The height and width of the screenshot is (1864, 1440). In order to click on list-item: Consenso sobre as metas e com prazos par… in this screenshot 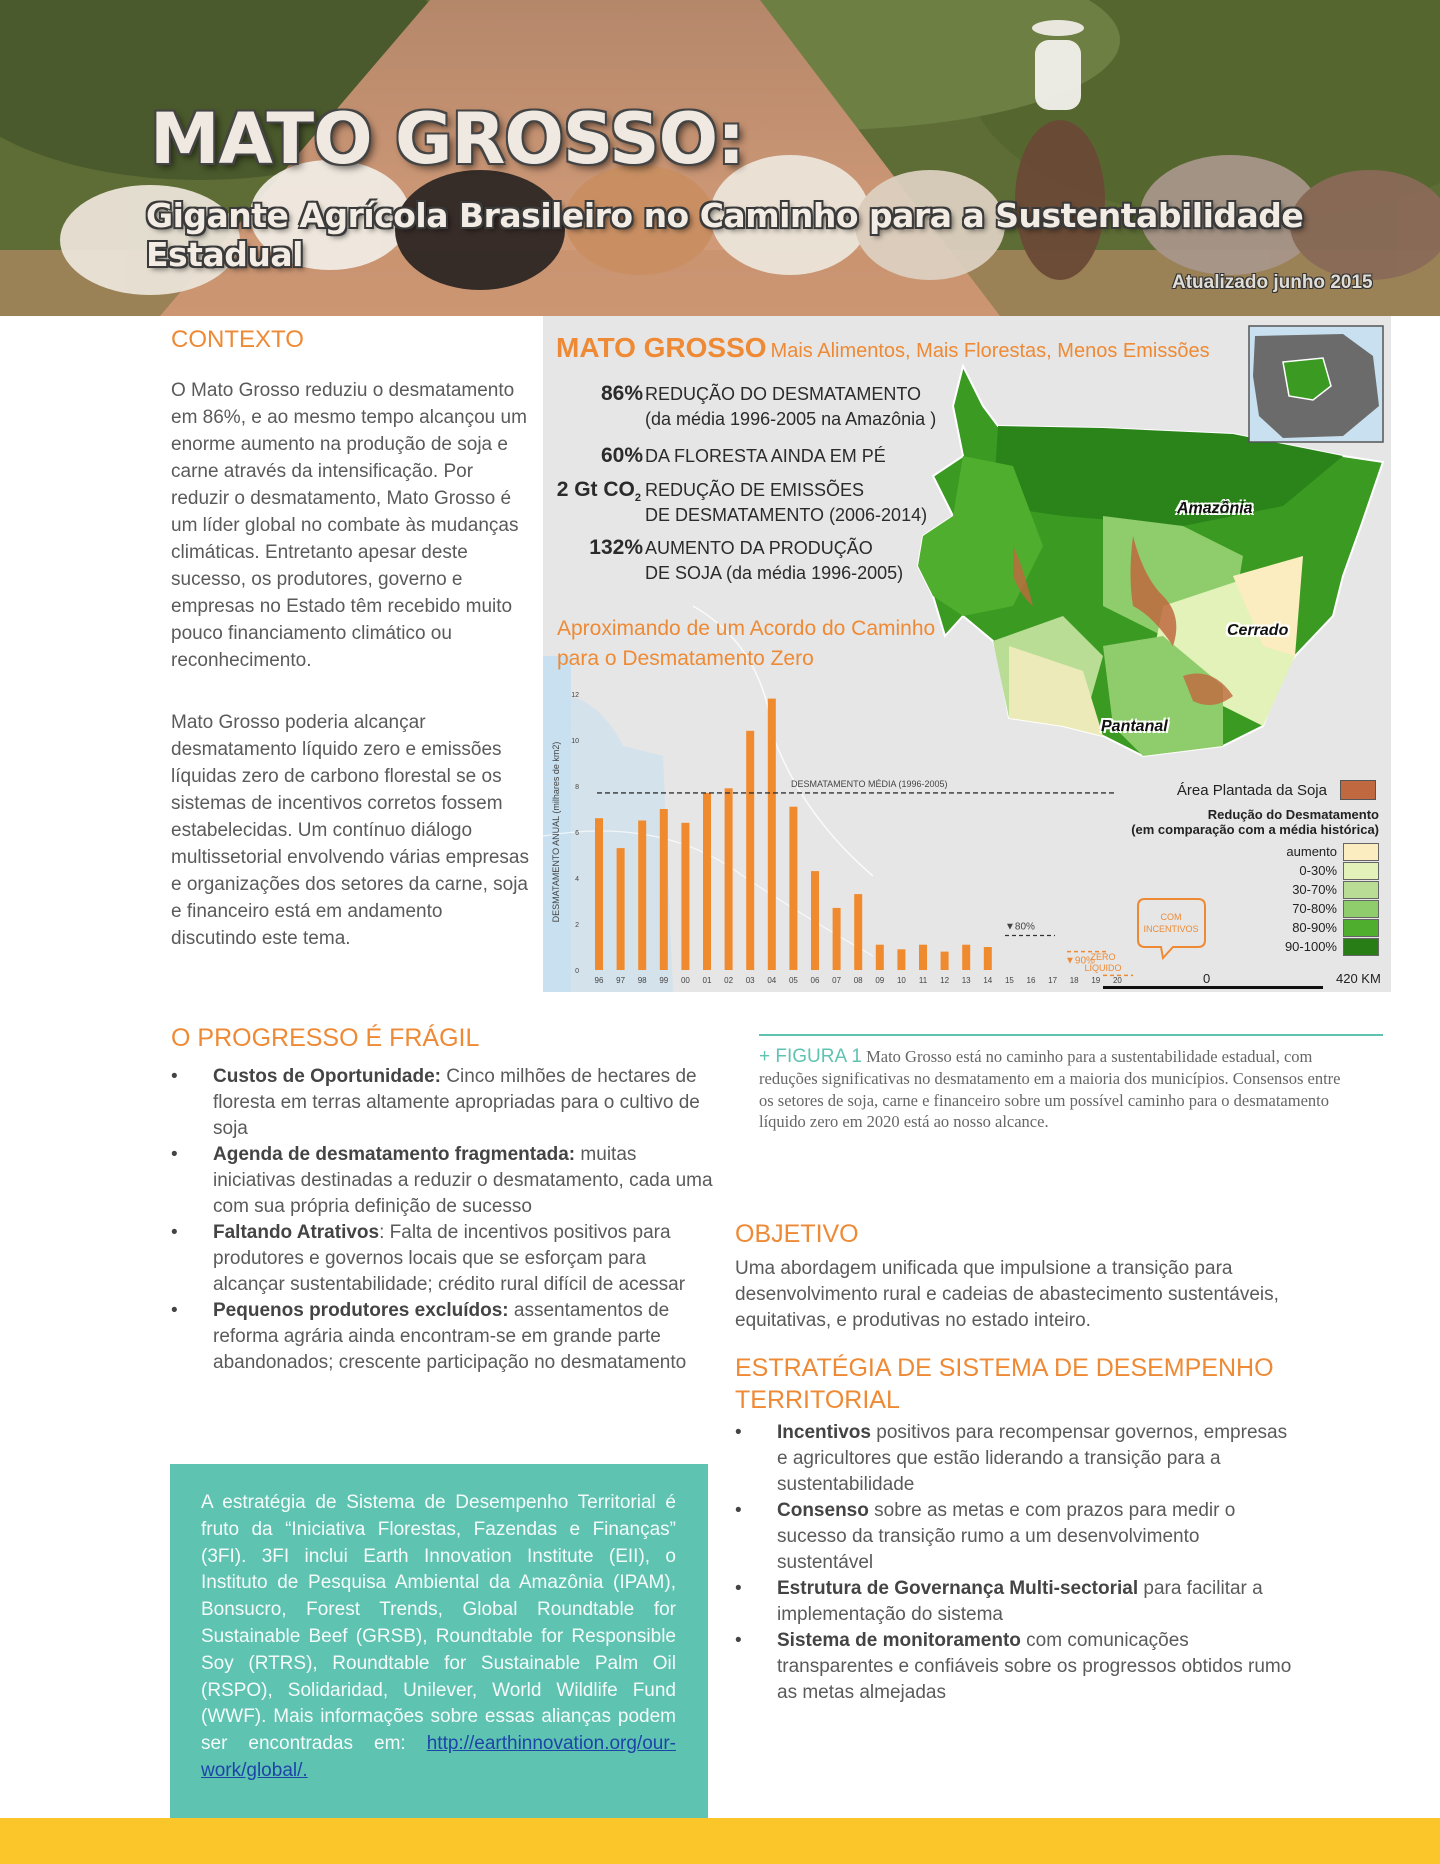, I will do `click(1015, 1537)`.